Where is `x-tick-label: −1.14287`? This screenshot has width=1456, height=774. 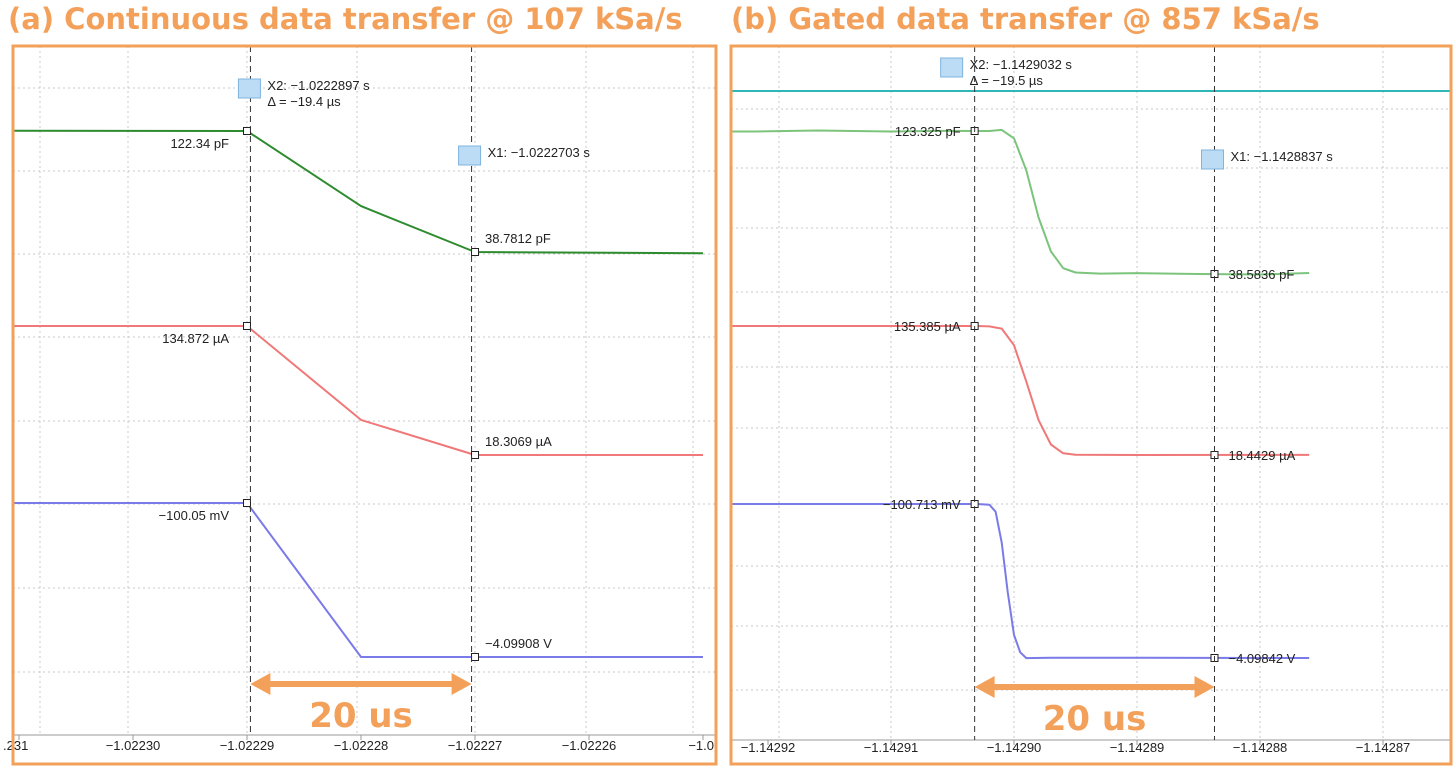
x-tick-label: −1.14287 is located at coordinates (1383, 747).